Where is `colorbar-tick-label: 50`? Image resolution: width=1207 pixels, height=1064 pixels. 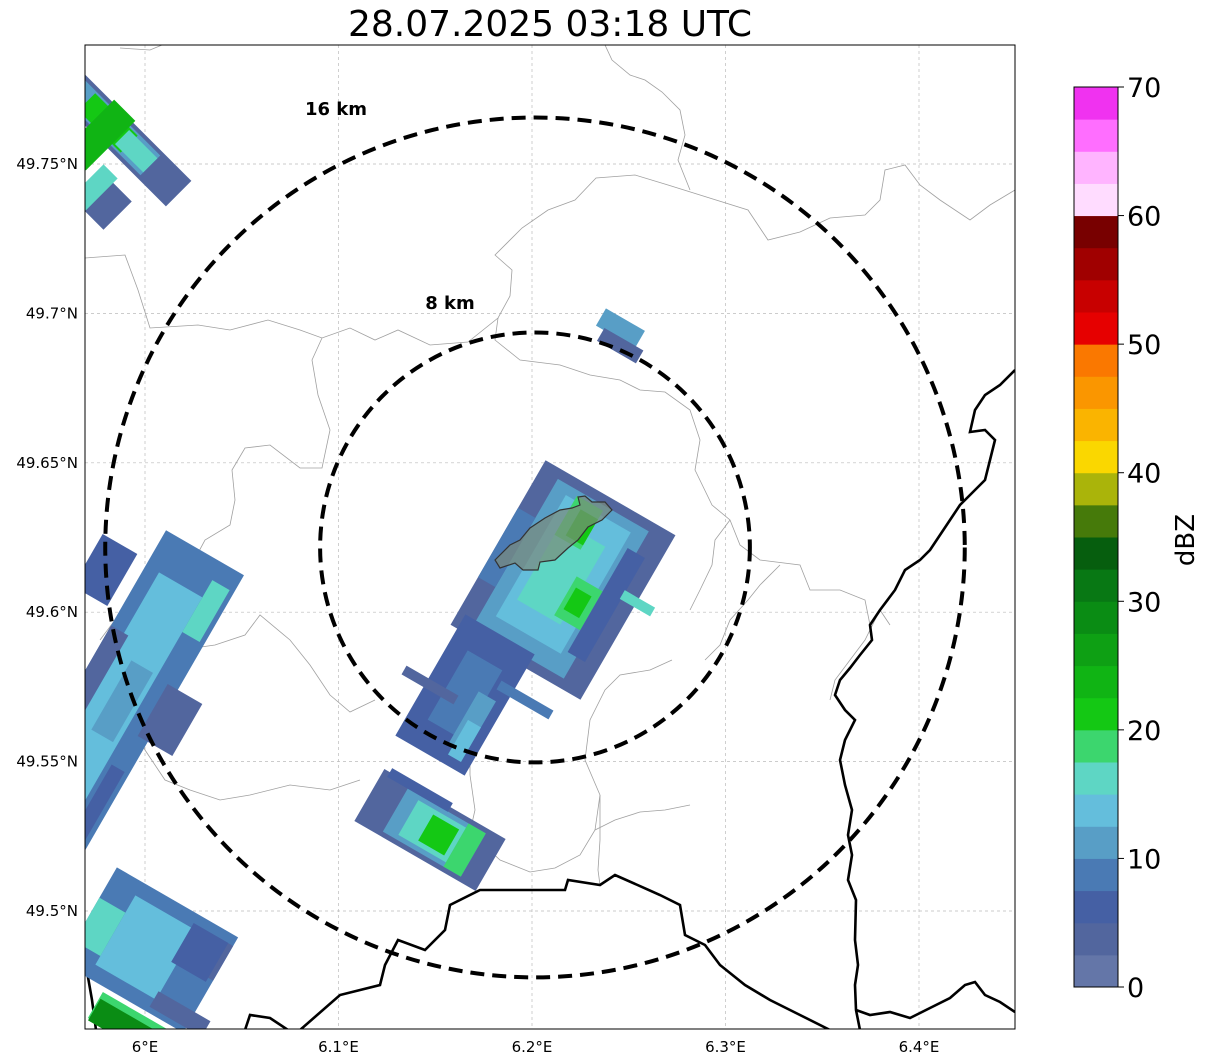
colorbar-tick-label: 50 is located at coordinates (1144, 345).